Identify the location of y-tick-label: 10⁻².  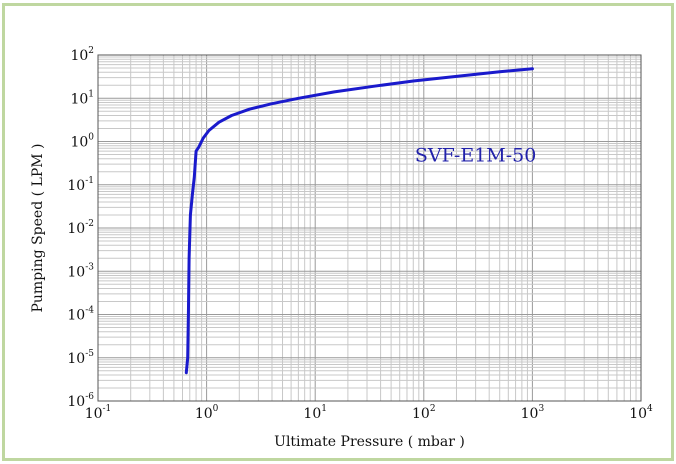
(80, 228).